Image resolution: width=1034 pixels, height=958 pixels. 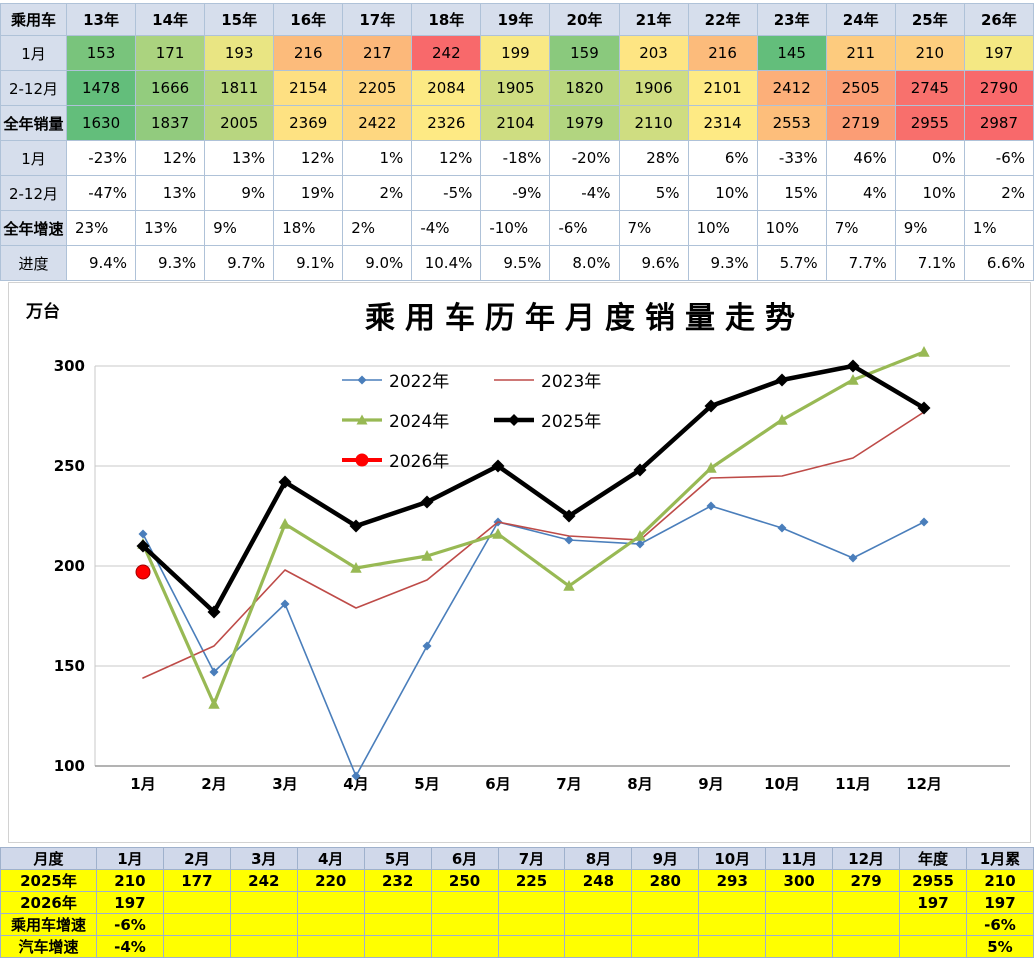 I want to click on data-cell: 1979, so click(x=584, y=123).